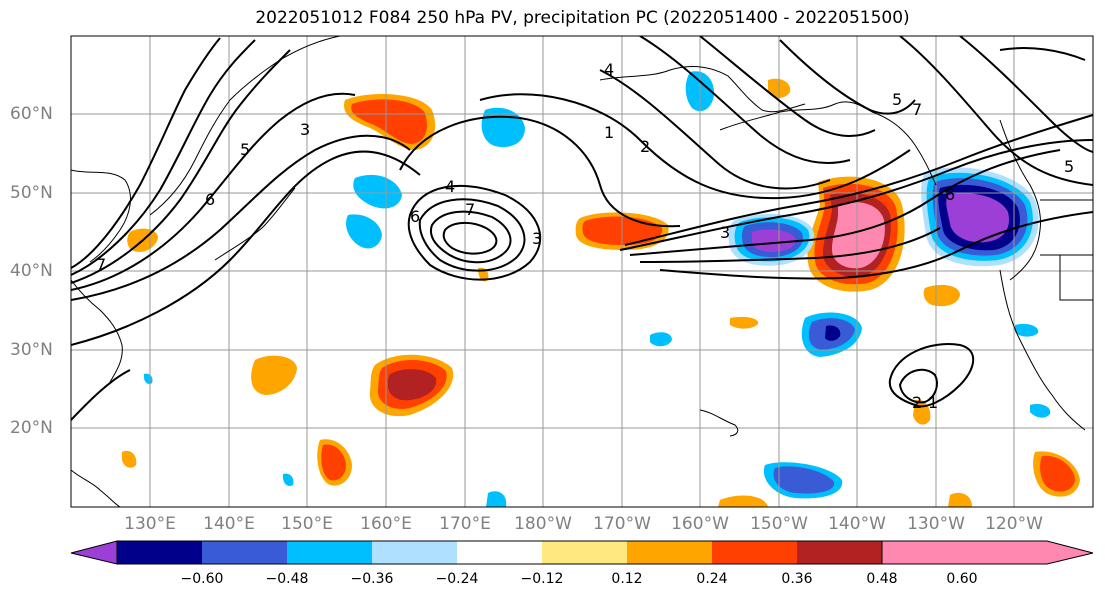 Image resolution: width=1105 pixels, height=601 pixels. Describe the element at coordinates (31, 428) in the screenshot. I see `latitude-label: 20°N` at that location.